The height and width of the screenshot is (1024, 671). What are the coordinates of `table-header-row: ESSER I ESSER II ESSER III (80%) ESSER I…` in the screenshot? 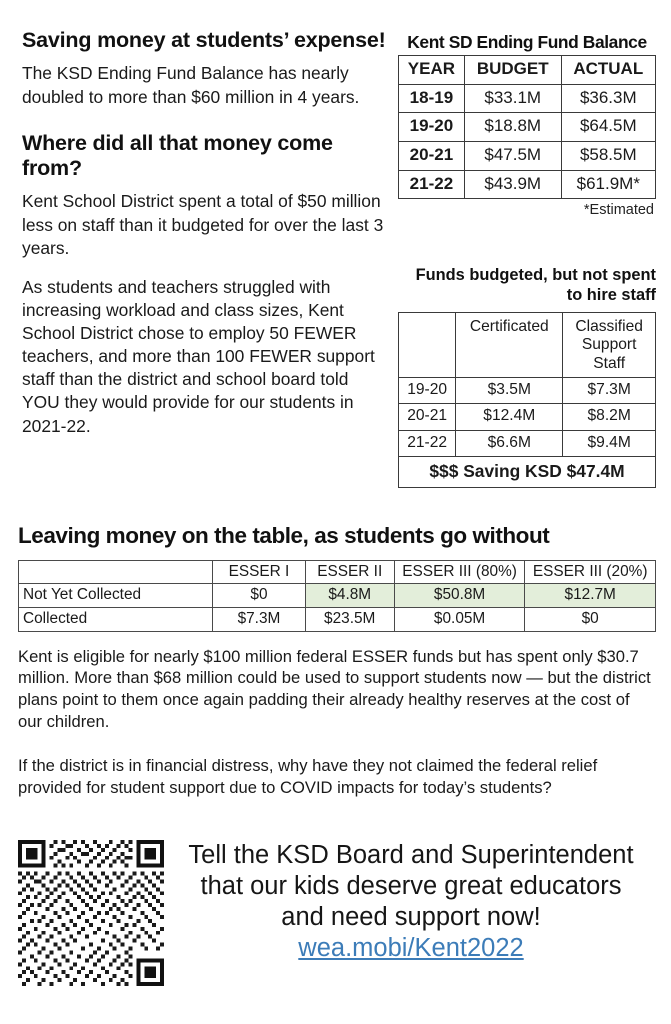 It's located at (336, 572).